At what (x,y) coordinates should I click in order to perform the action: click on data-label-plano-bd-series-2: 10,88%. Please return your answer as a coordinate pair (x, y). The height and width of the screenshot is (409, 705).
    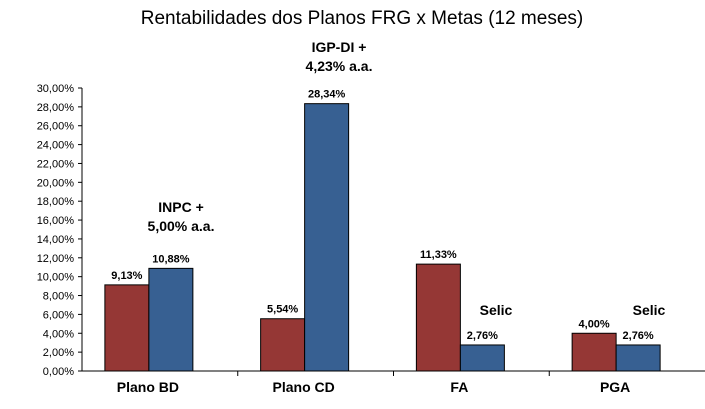
    Looking at the image, I should click on (171, 259).